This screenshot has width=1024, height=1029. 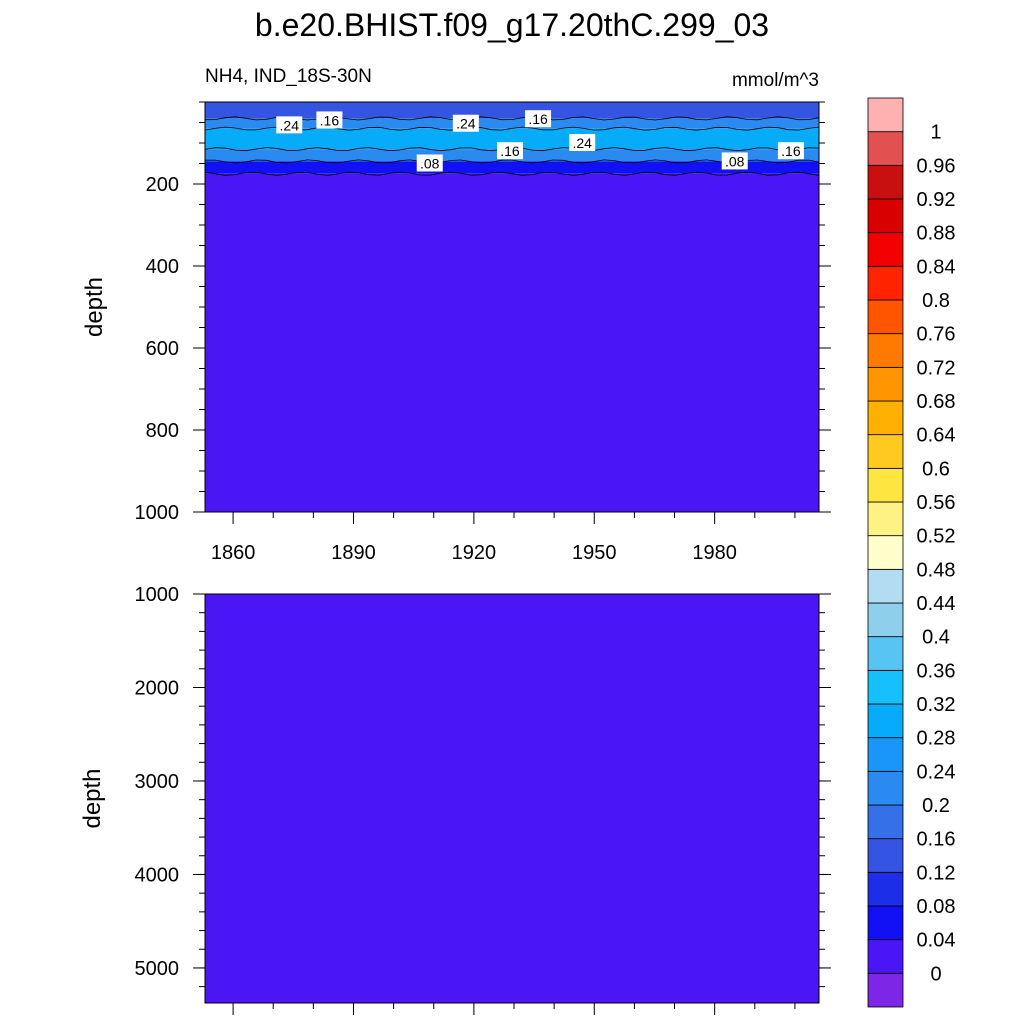 What do you see at coordinates (936, 806) in the screenshot?
I see `colorbar-label: 0.2` at bounding box center [936, 806].